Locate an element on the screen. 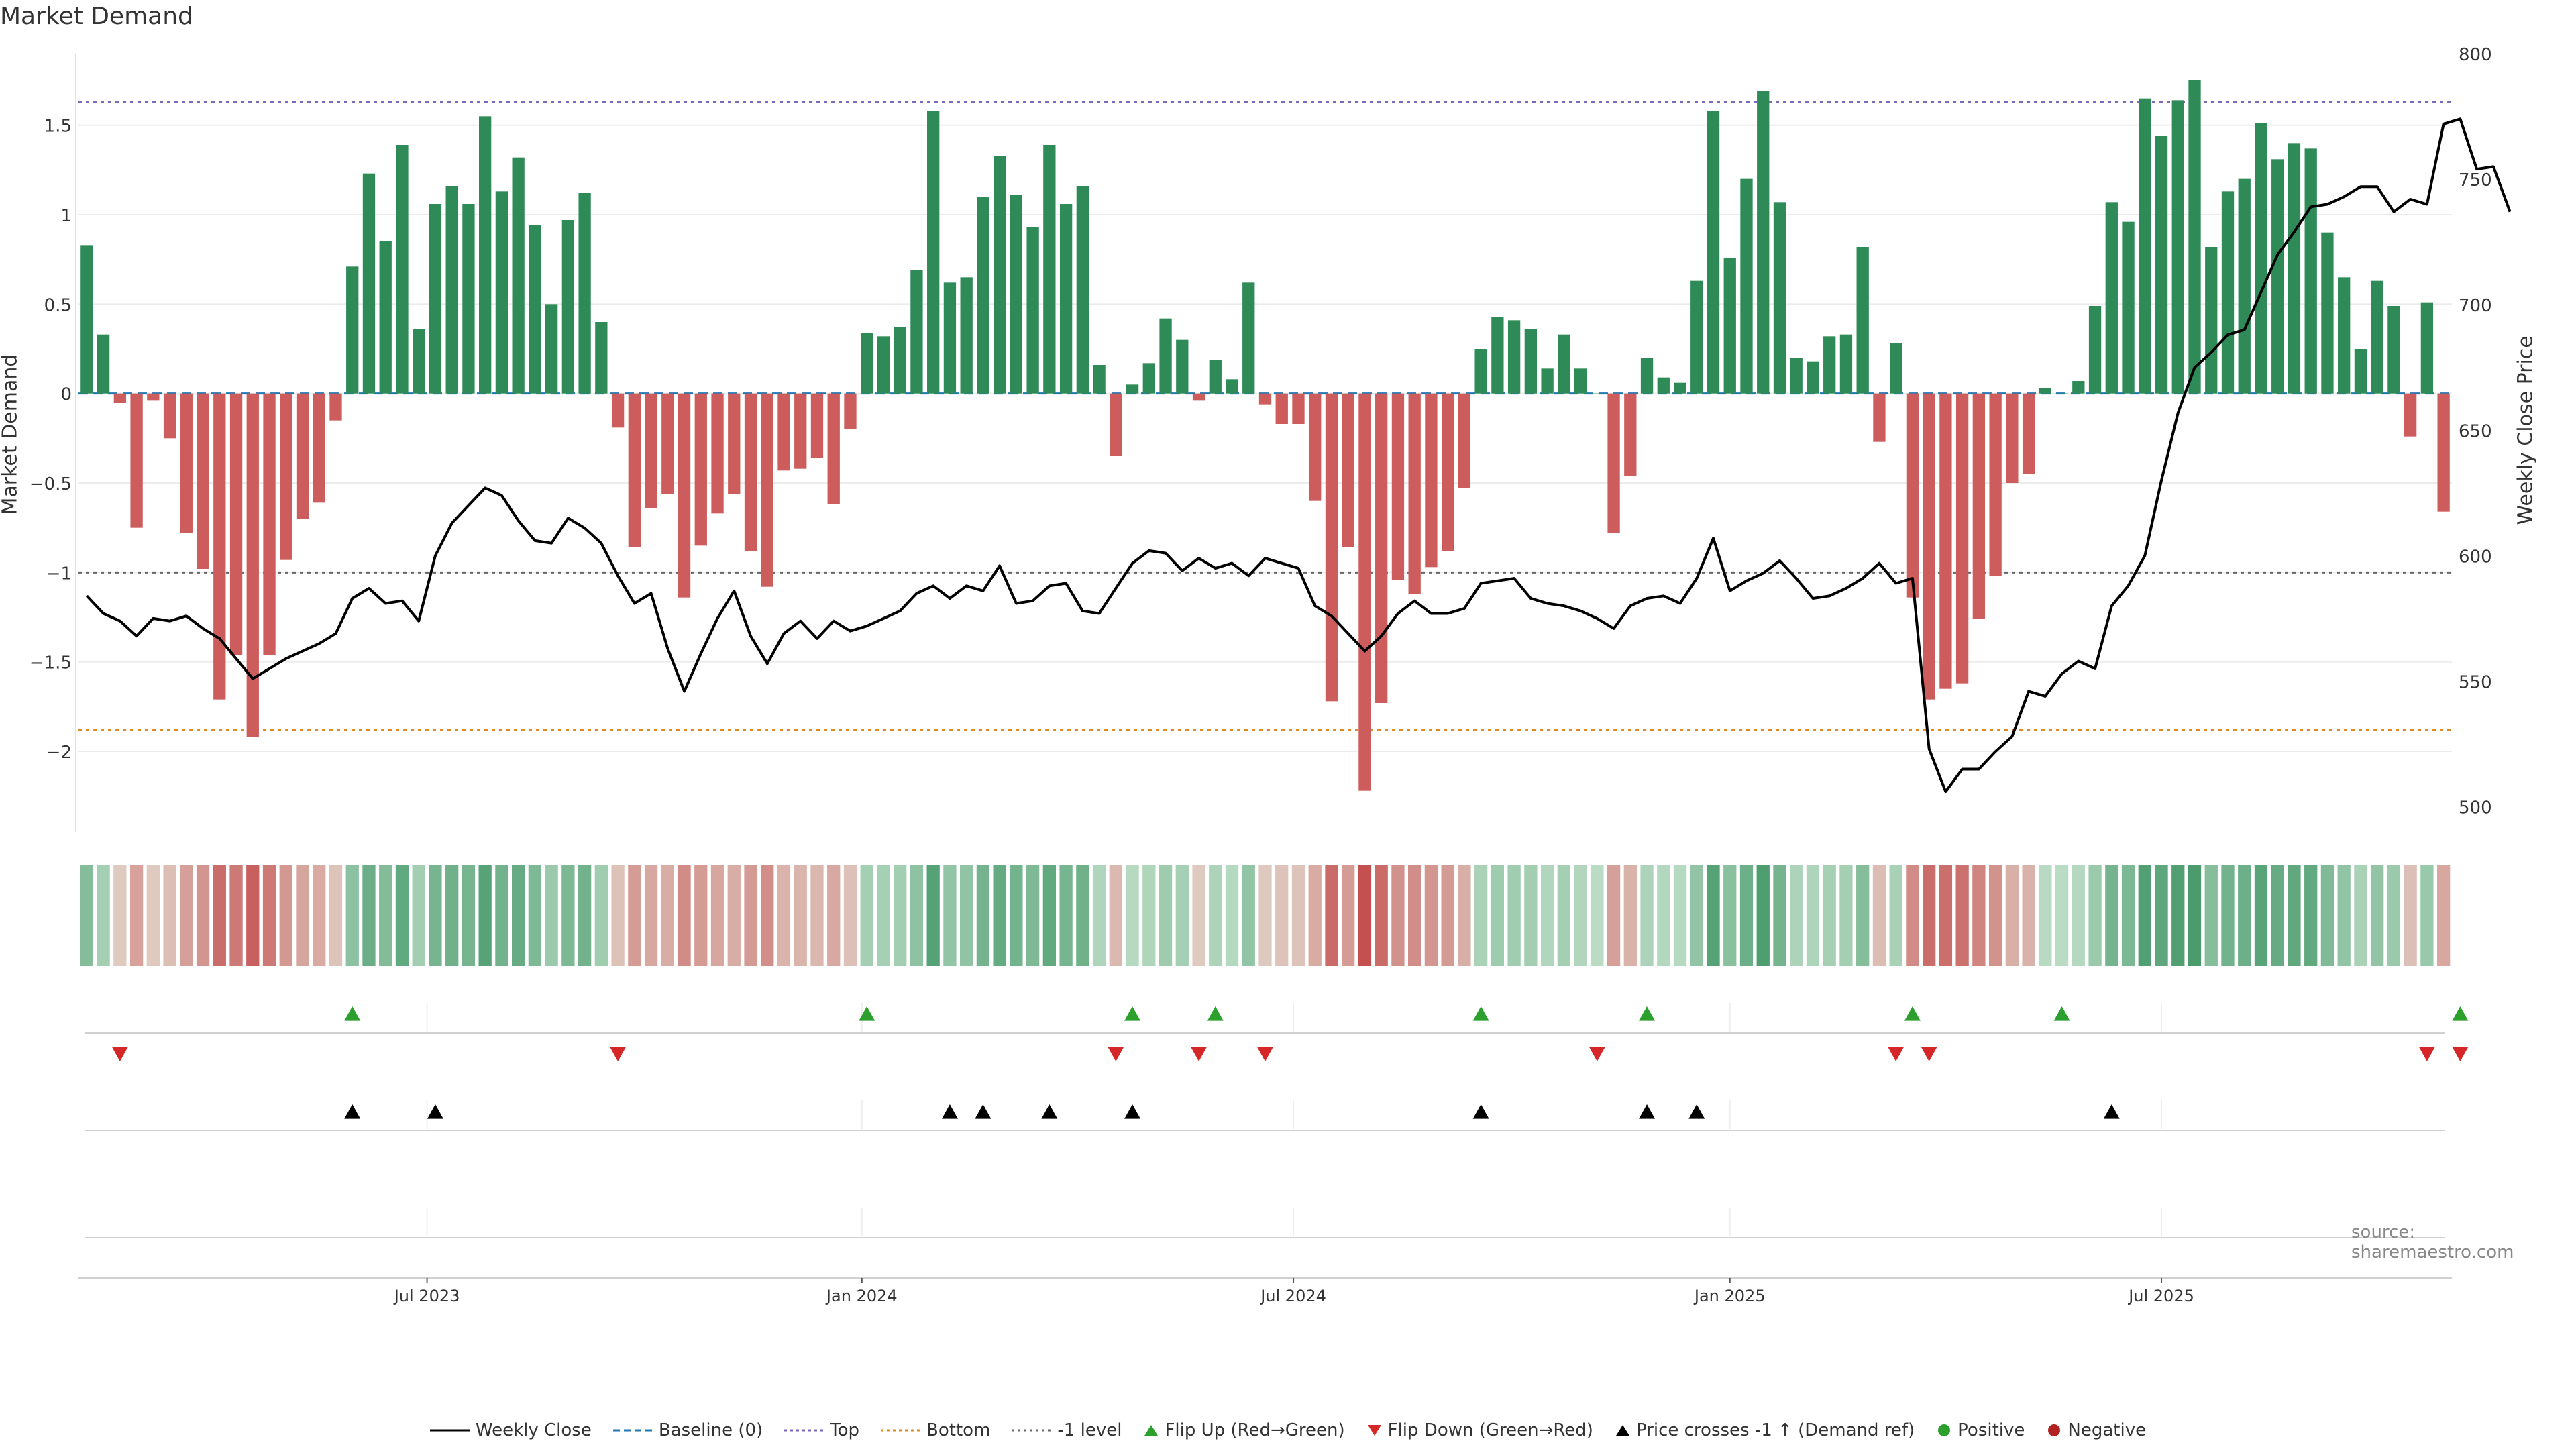 The width and height of the screenshot is (2576, 1449). right-tick-label: 500 is located at coordinates (2475, 808).